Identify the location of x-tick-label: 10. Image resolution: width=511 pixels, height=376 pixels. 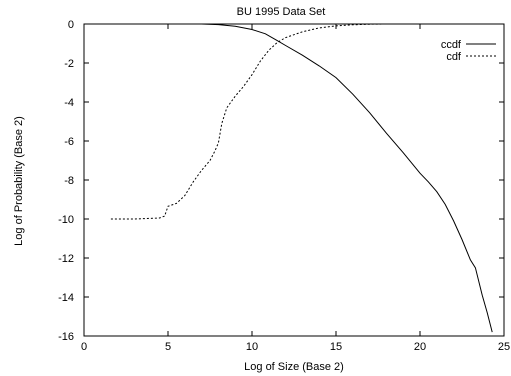
(252, 347).